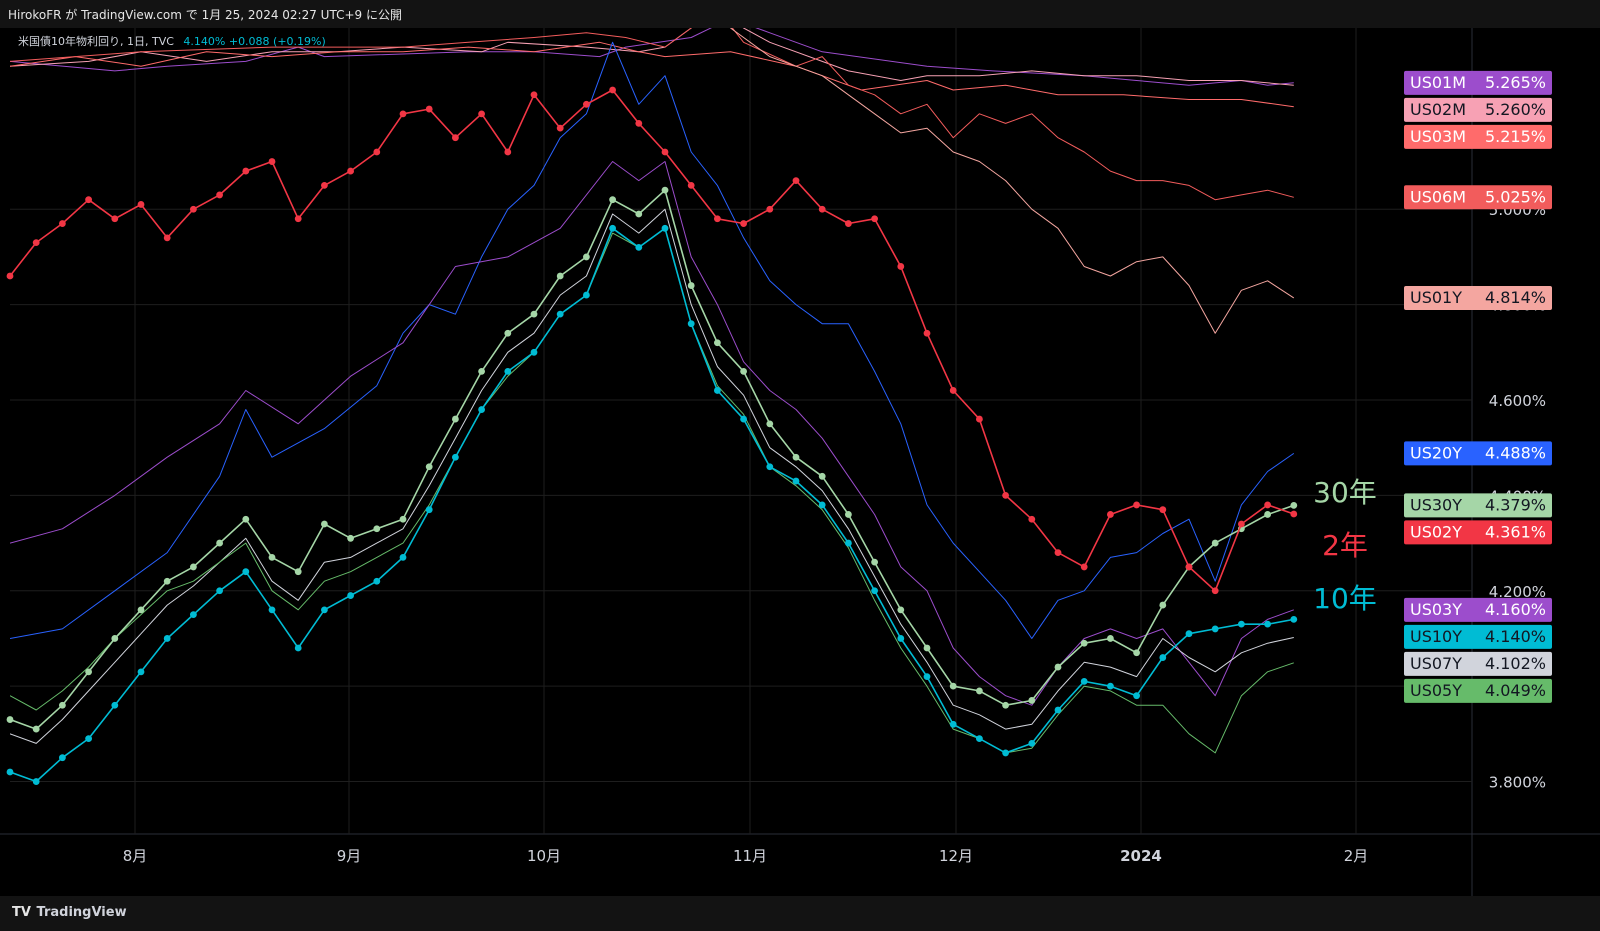 This screenshot has width=1600, height=931. I want to click on price-label-us03y, so click(1478, 609).